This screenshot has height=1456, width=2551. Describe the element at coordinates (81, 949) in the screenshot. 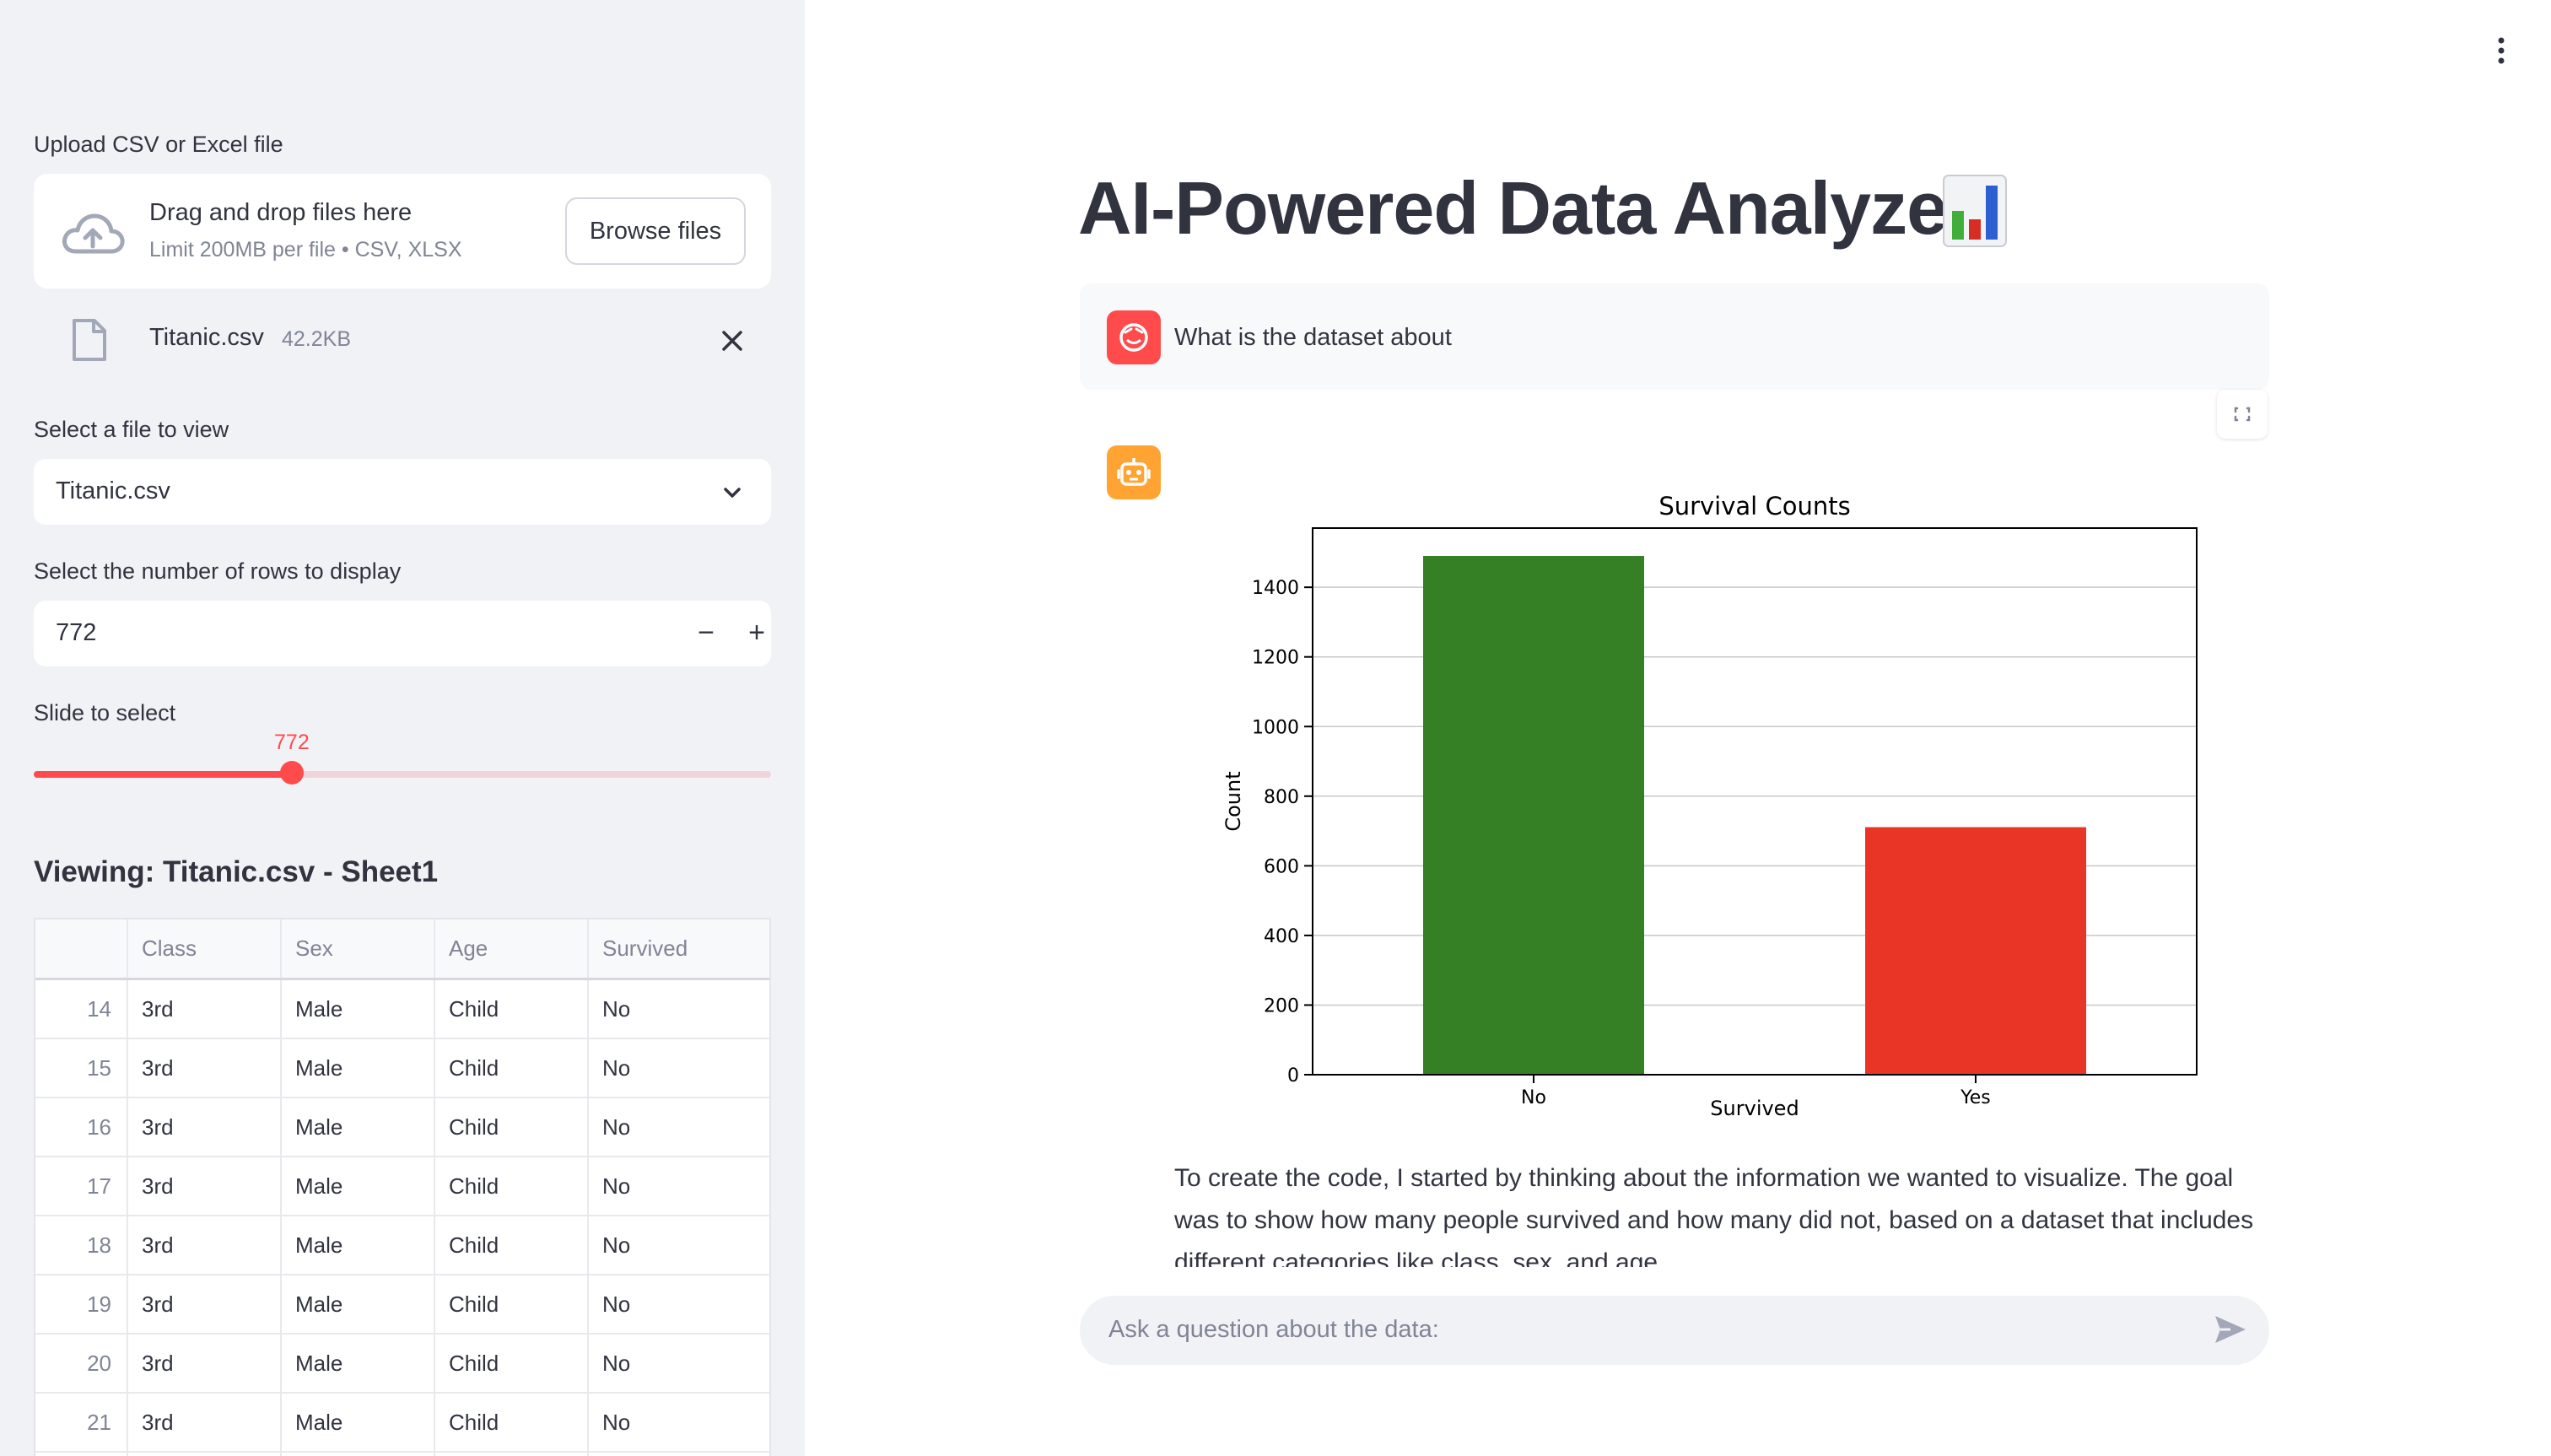

I see `column-header-index` at that location.